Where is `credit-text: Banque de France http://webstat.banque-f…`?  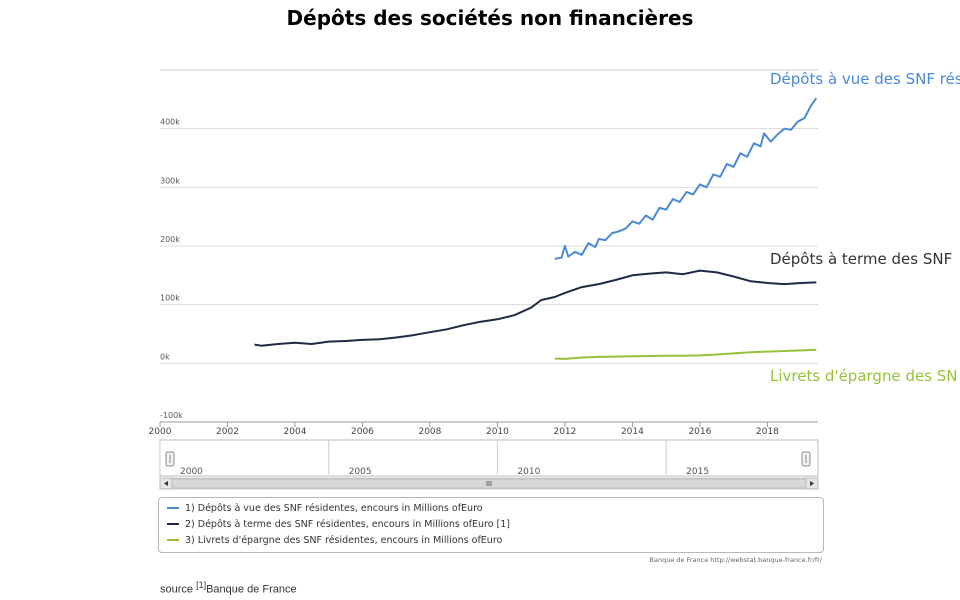 credit-text: Banque de France http://webstat.banque-f… is located at coordinates (735, 560).